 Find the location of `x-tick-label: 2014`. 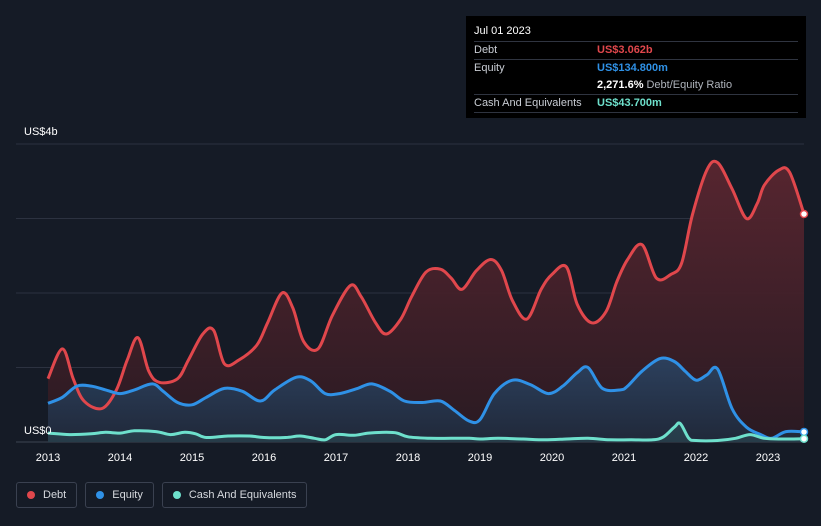

x-tick-label: 2014 is located at coordinates (120, 458).